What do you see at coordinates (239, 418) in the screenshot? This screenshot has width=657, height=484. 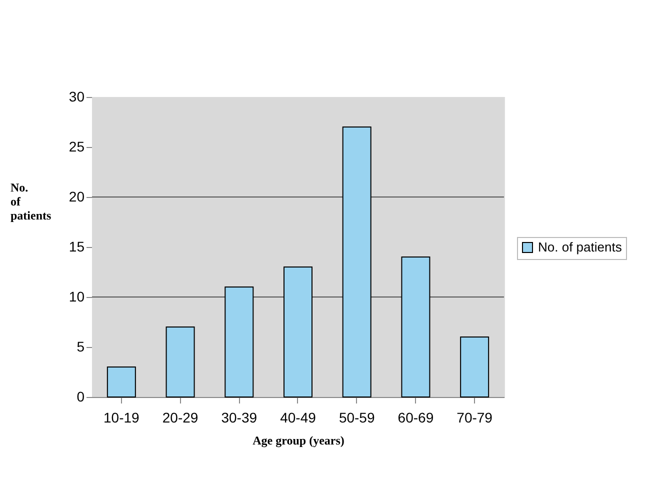 I see `x-tick-label: 30-39` at bounding box center [239, 418].